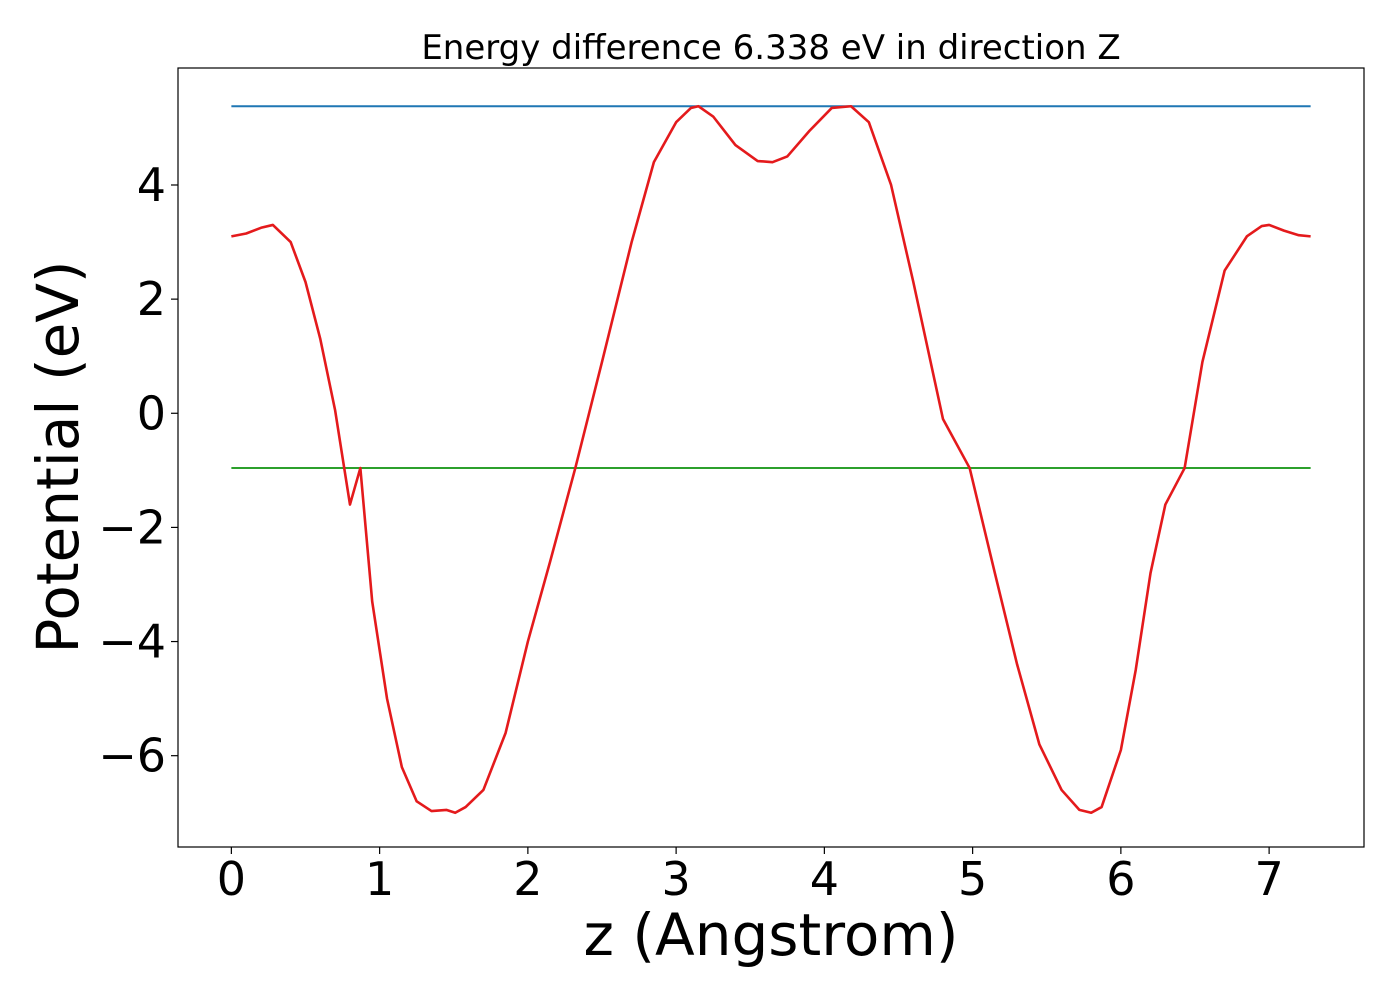  I want to click on x-tick-label: 0, so click(231, 879).